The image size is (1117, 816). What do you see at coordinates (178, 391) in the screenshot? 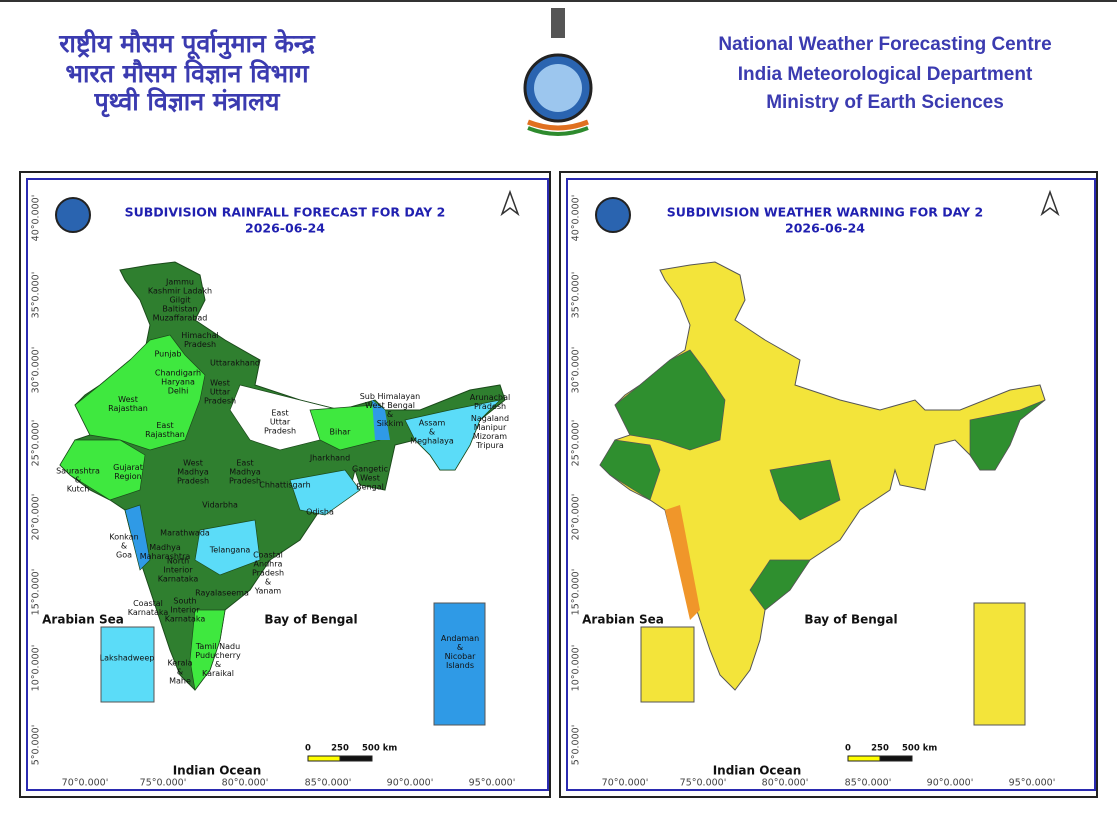
I see `region-label: Delhi` at bounding box center [178, 391].